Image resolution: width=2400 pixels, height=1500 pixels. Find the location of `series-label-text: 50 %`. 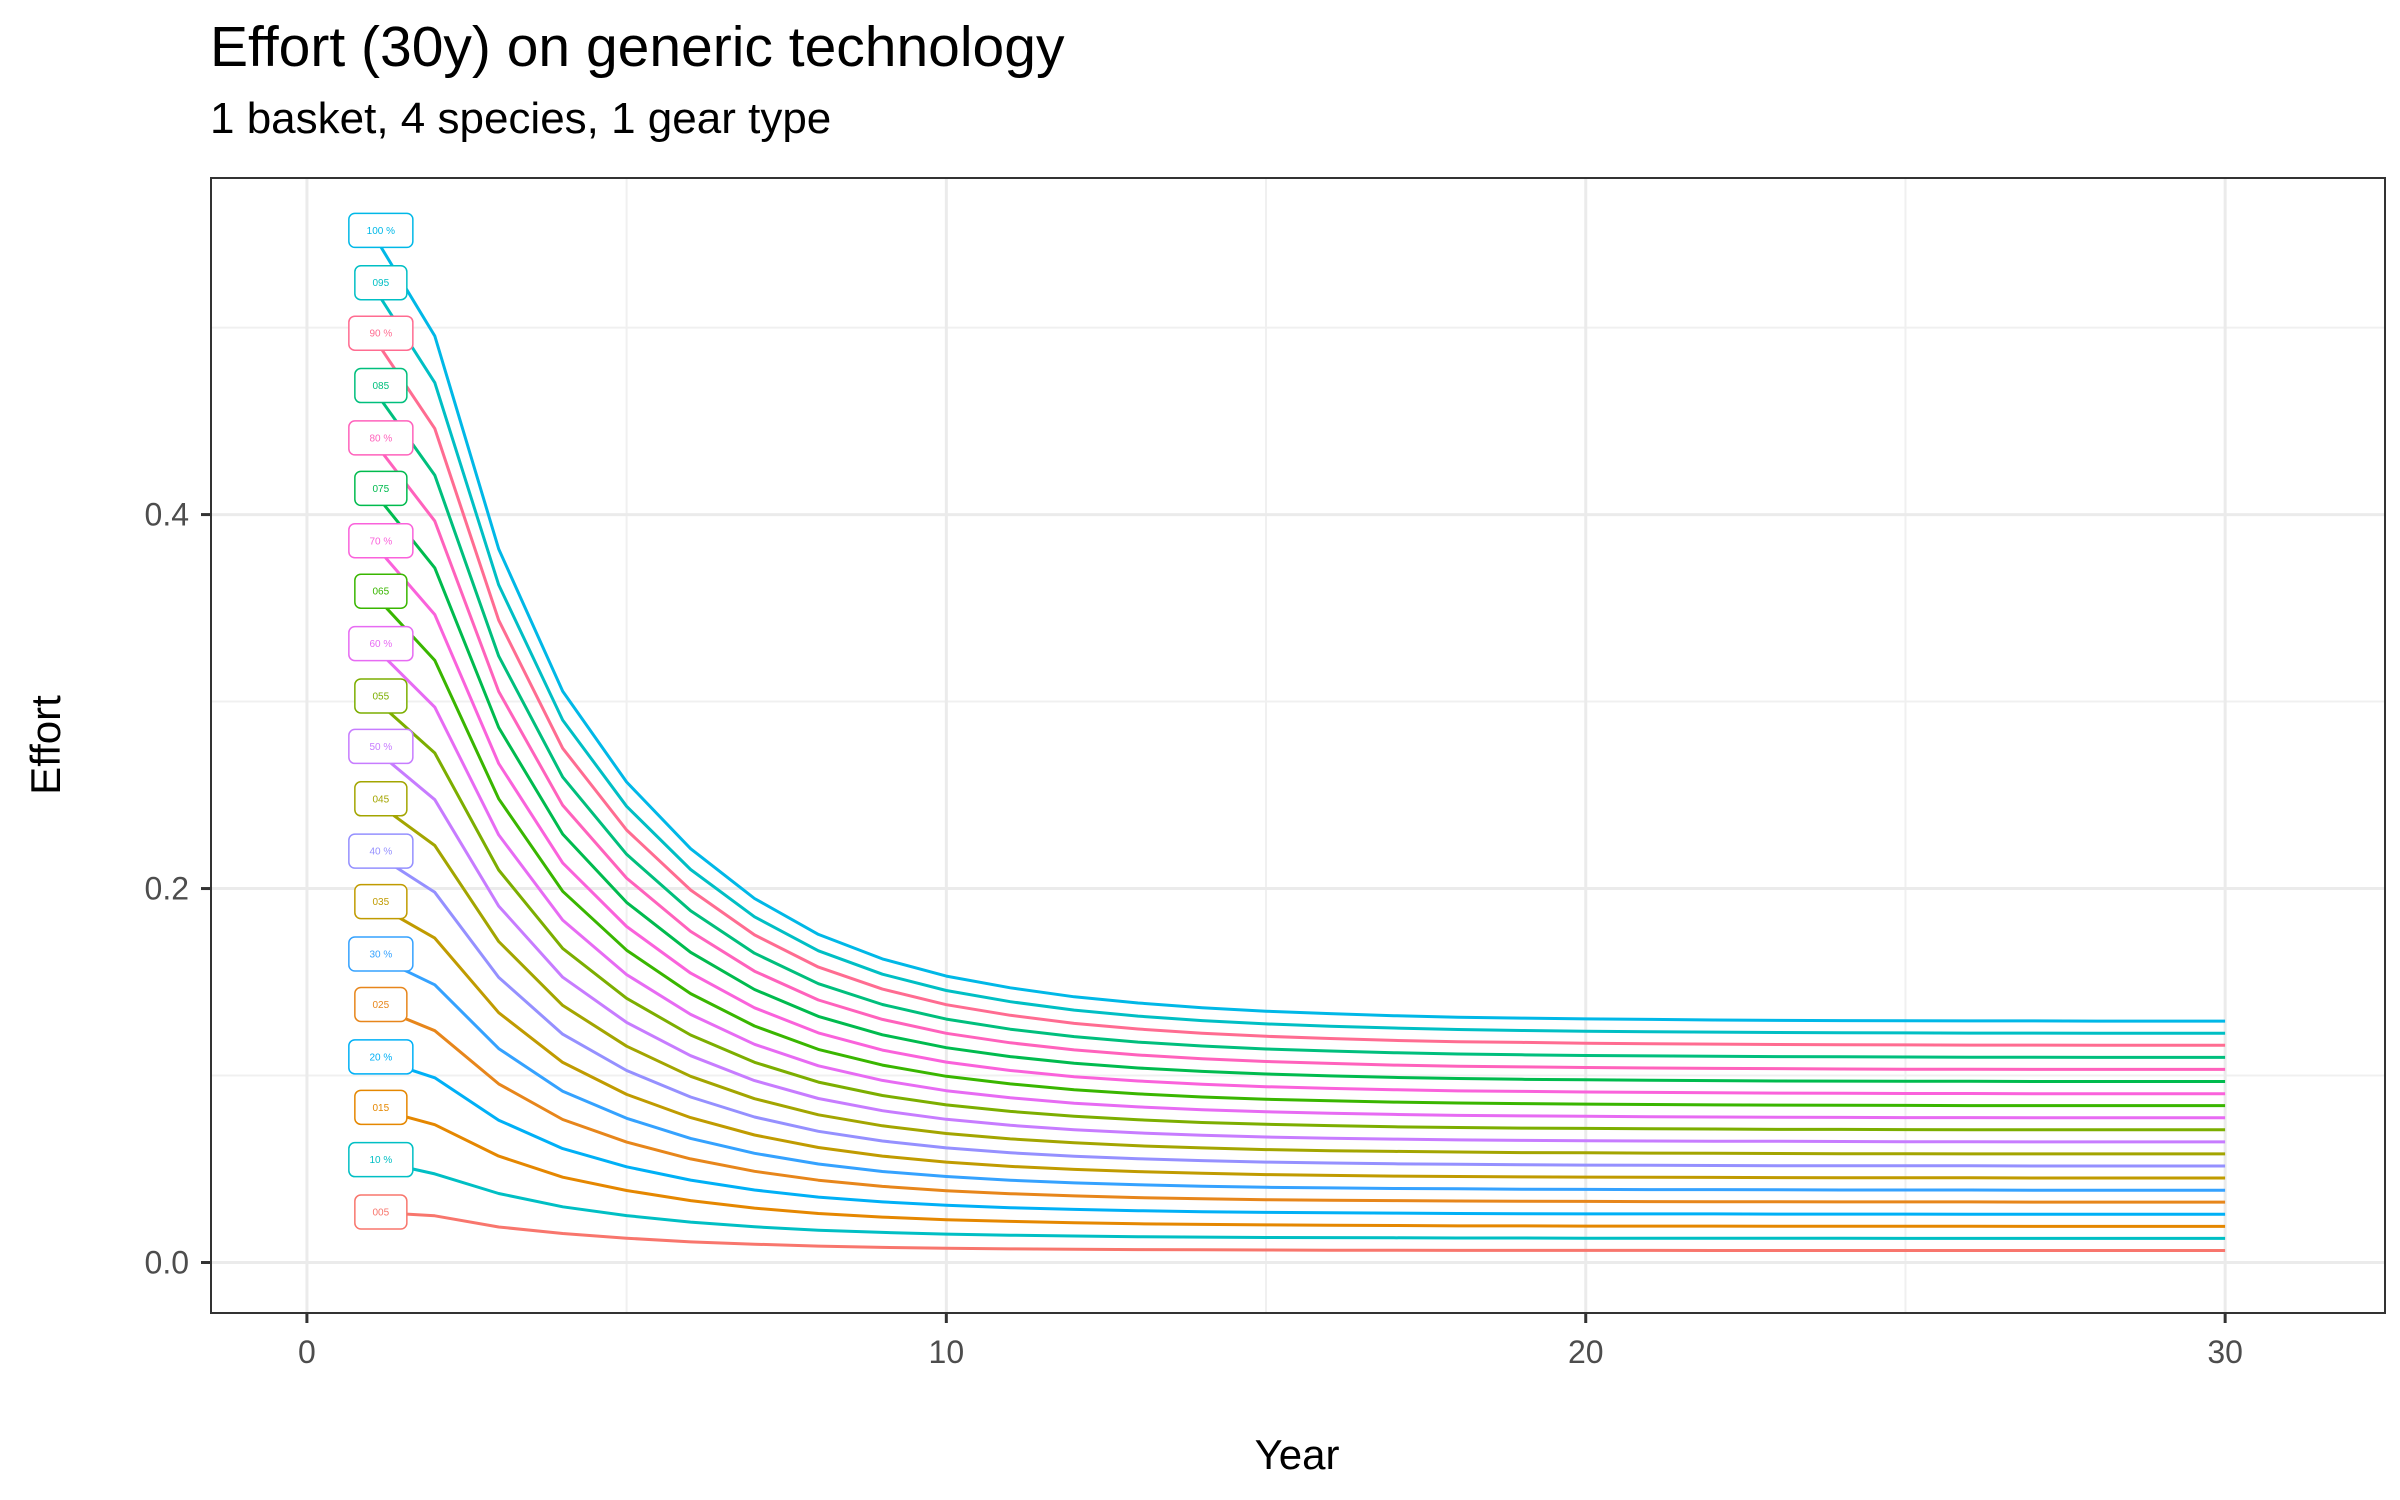

series-label-text: 50 % is located at coordinates (380, 747).